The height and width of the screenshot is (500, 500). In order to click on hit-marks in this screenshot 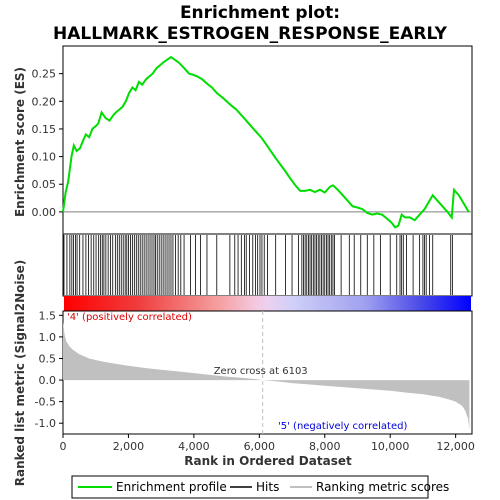, I will do `click(258, 265)`.